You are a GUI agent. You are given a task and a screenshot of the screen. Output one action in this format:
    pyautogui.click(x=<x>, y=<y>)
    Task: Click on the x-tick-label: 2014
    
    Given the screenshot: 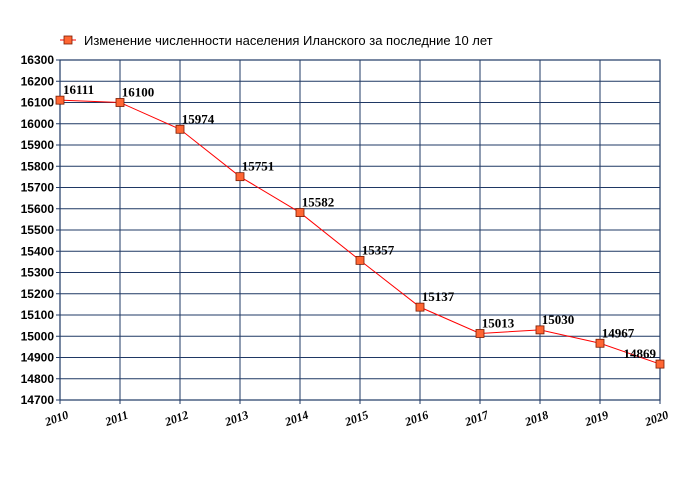 What is the action you would take?
    pyautogui.click(x=296, y=419)
    